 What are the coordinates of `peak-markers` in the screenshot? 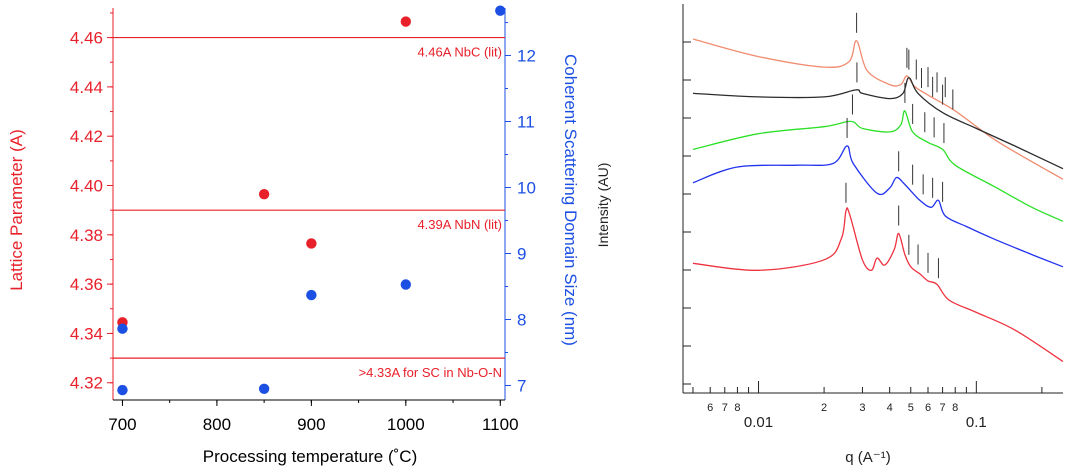 It's located at (899, 145).